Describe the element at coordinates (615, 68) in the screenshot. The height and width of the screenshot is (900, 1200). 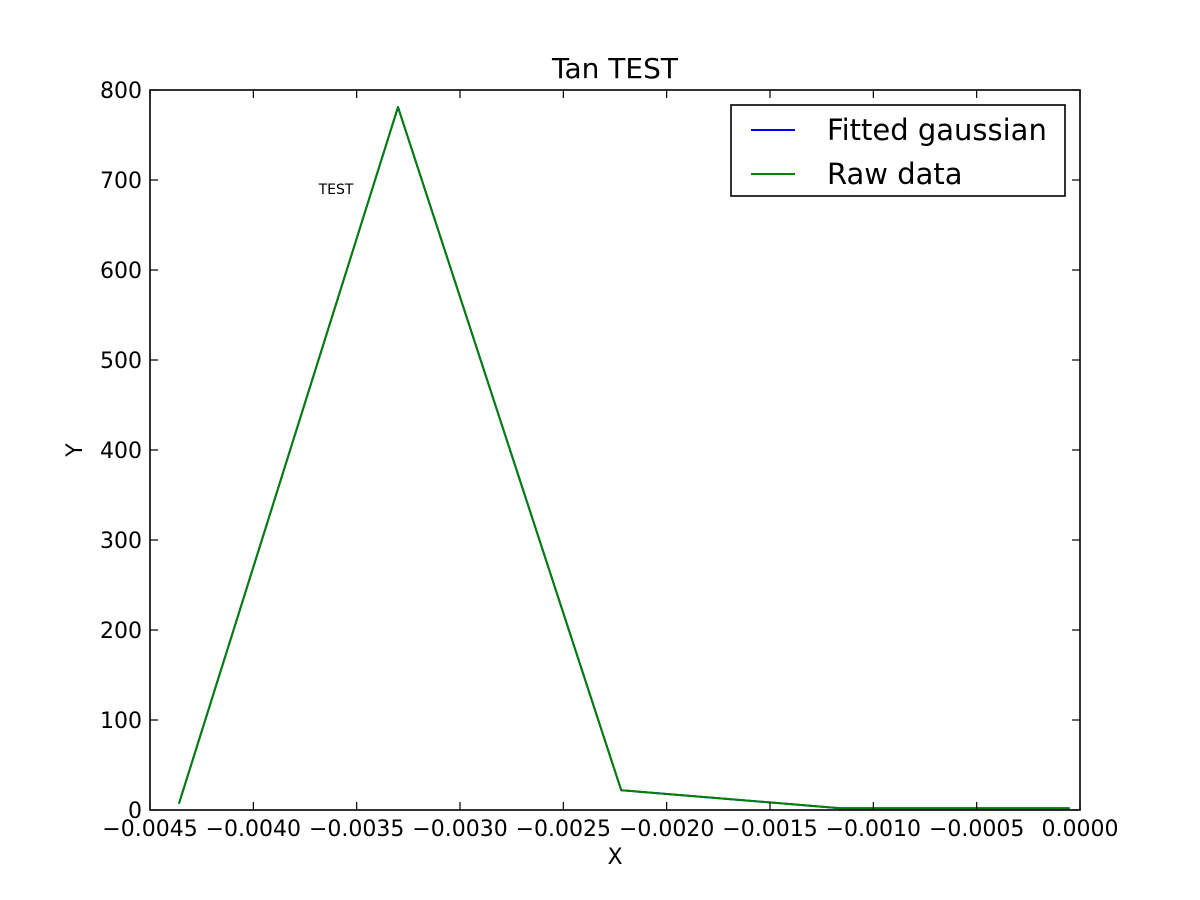
I see `chart-title: Tan TEST` at that location.